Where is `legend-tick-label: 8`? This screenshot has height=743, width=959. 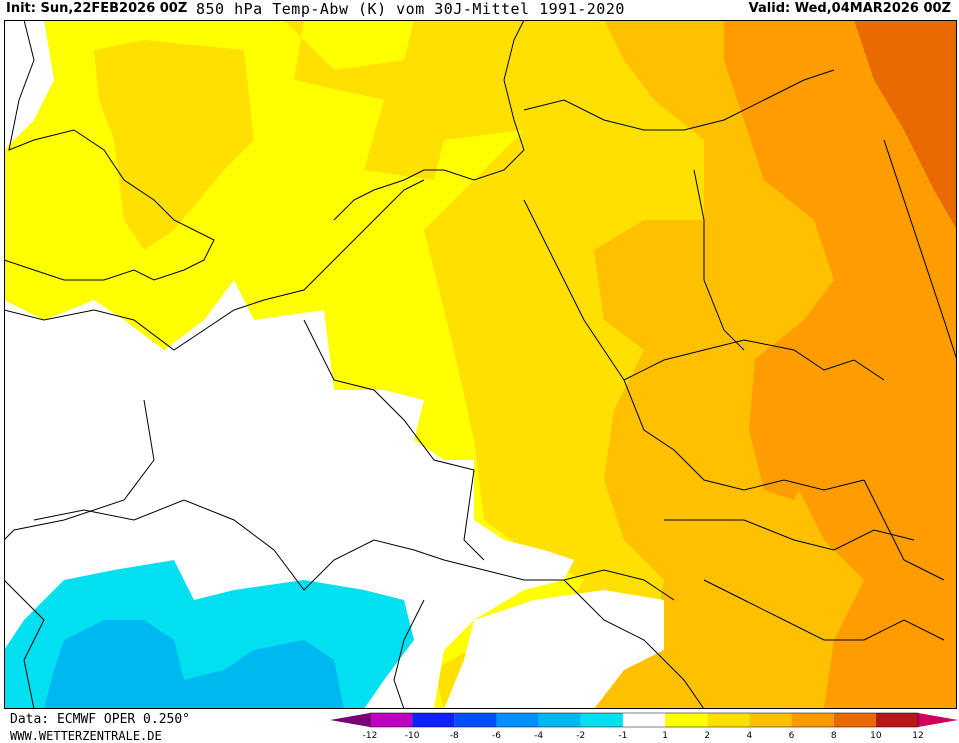 legend-tick-label: 8 is located at coordinates (834, 735).